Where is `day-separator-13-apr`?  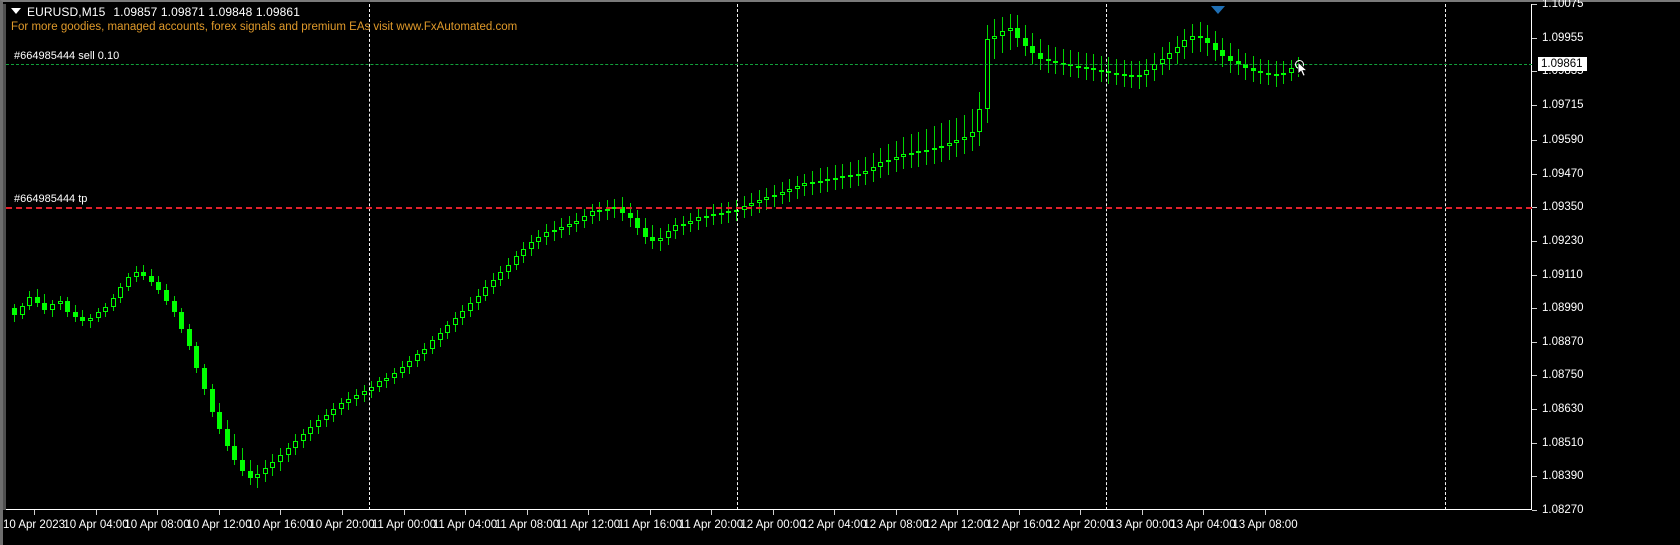 day-separator-13-apr is located at coordinates (1106, 257).